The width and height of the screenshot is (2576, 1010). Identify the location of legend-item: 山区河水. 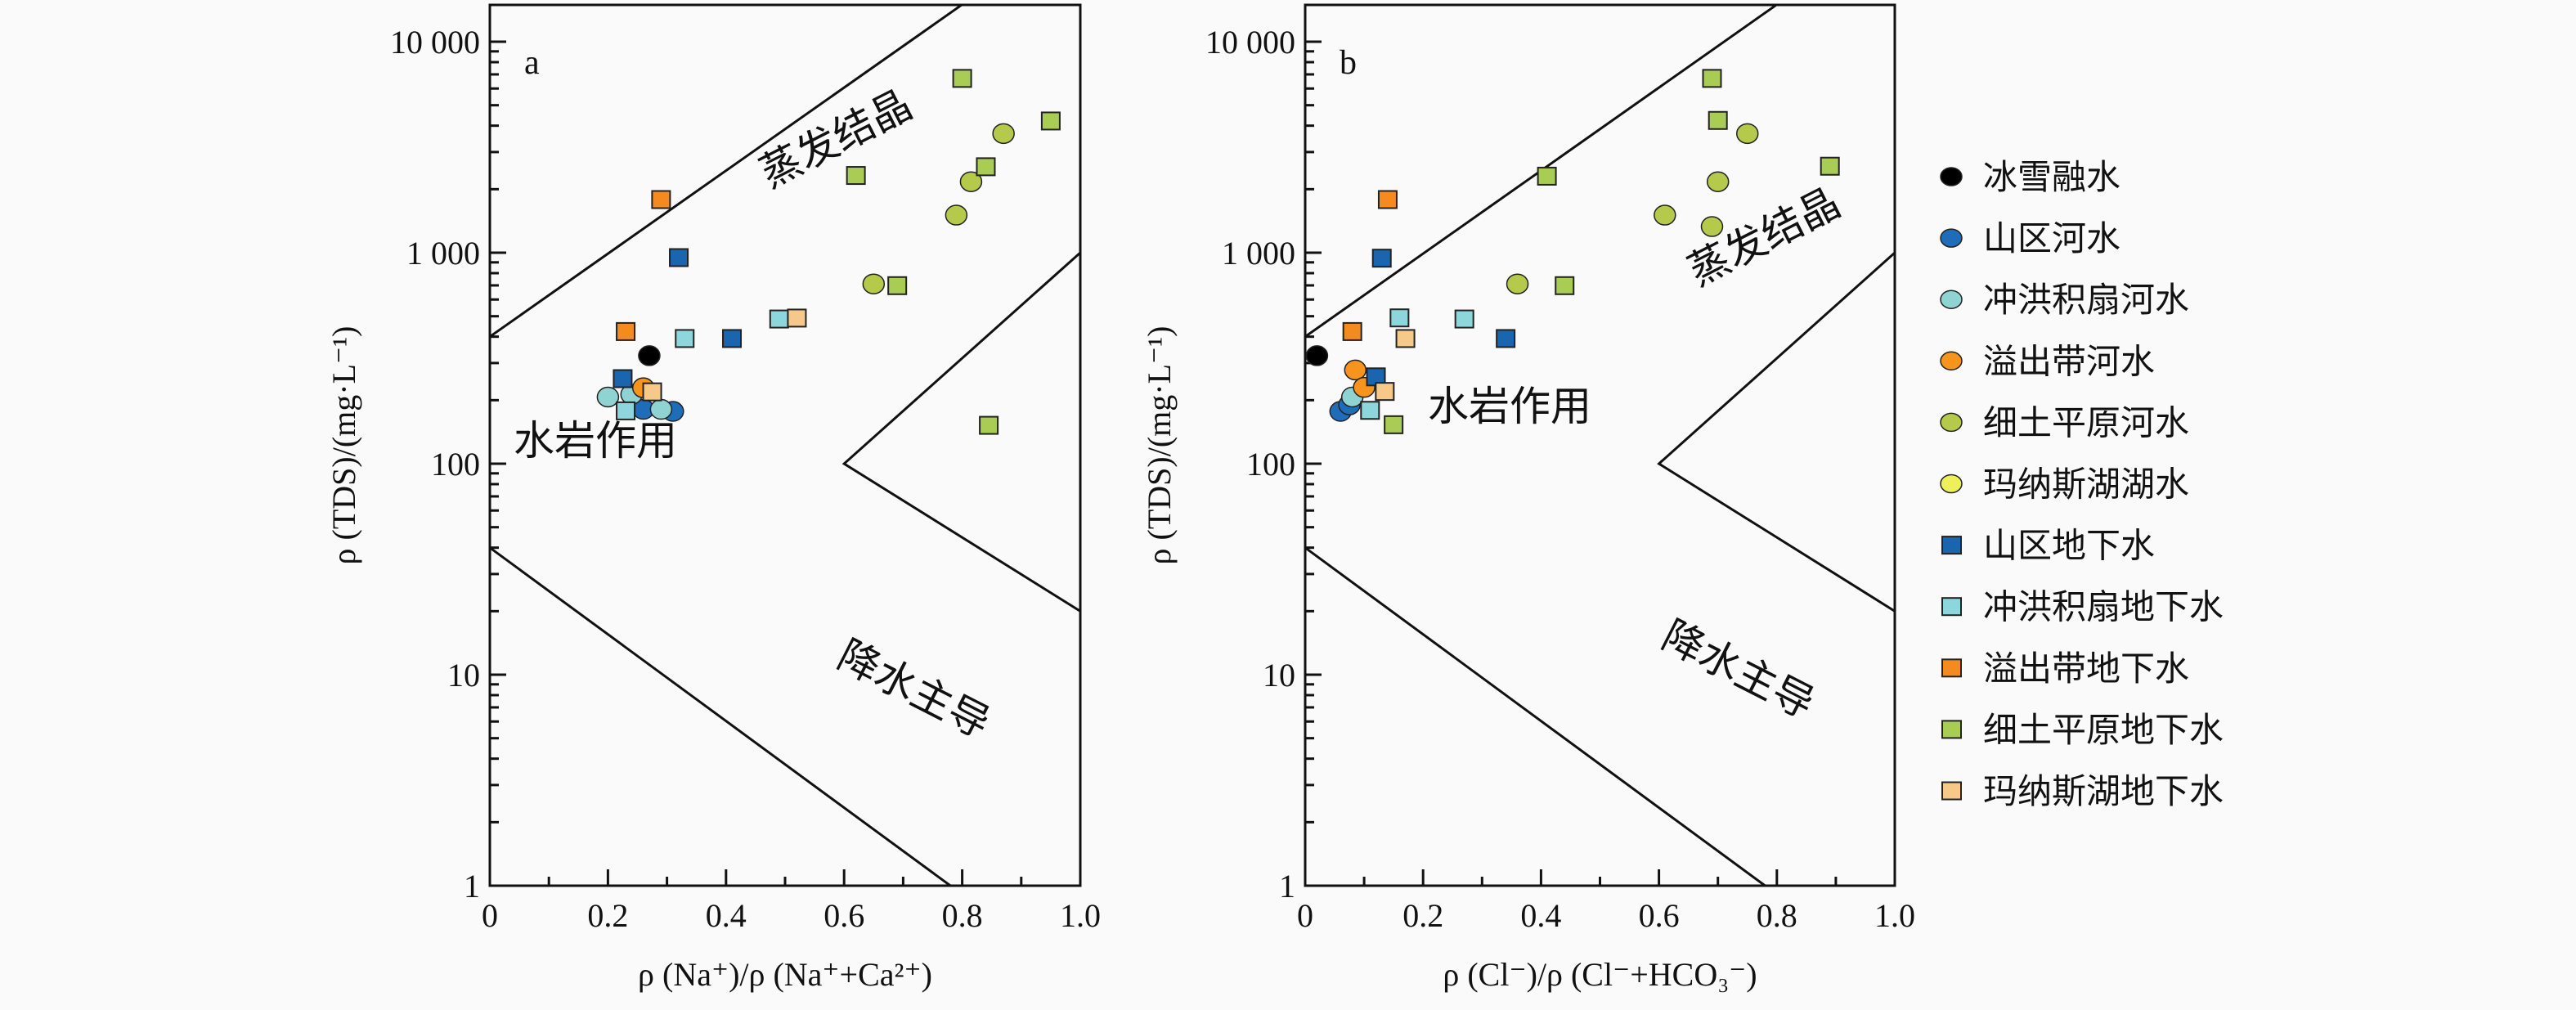
(2030, 238).